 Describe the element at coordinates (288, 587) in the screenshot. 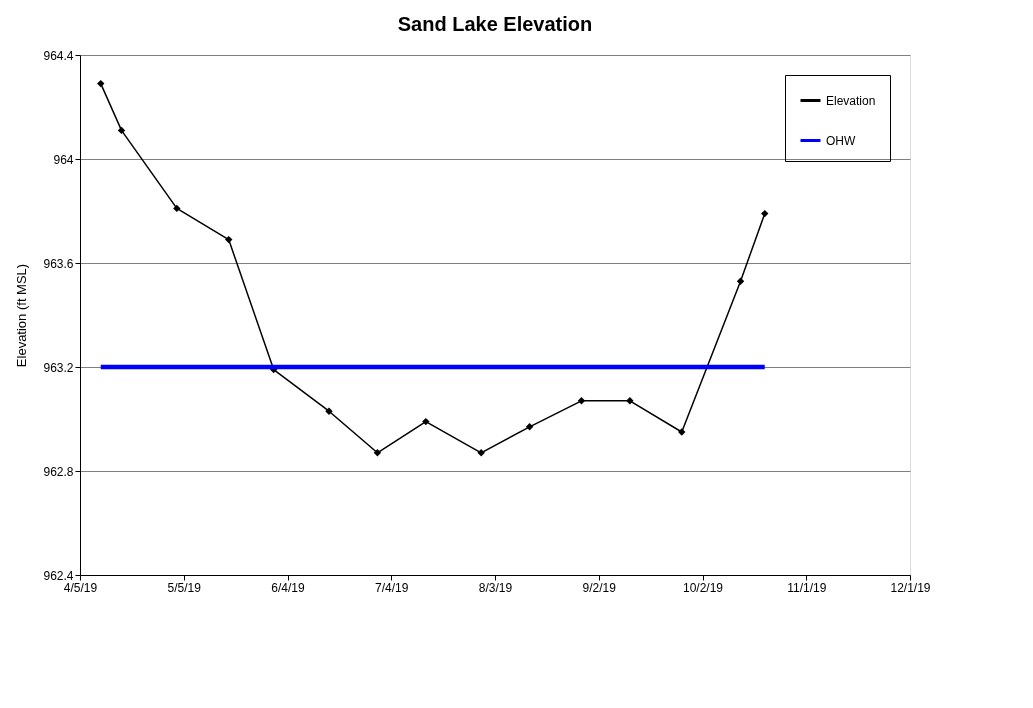

I see `x-tick-label: 6/4/19` at that location.